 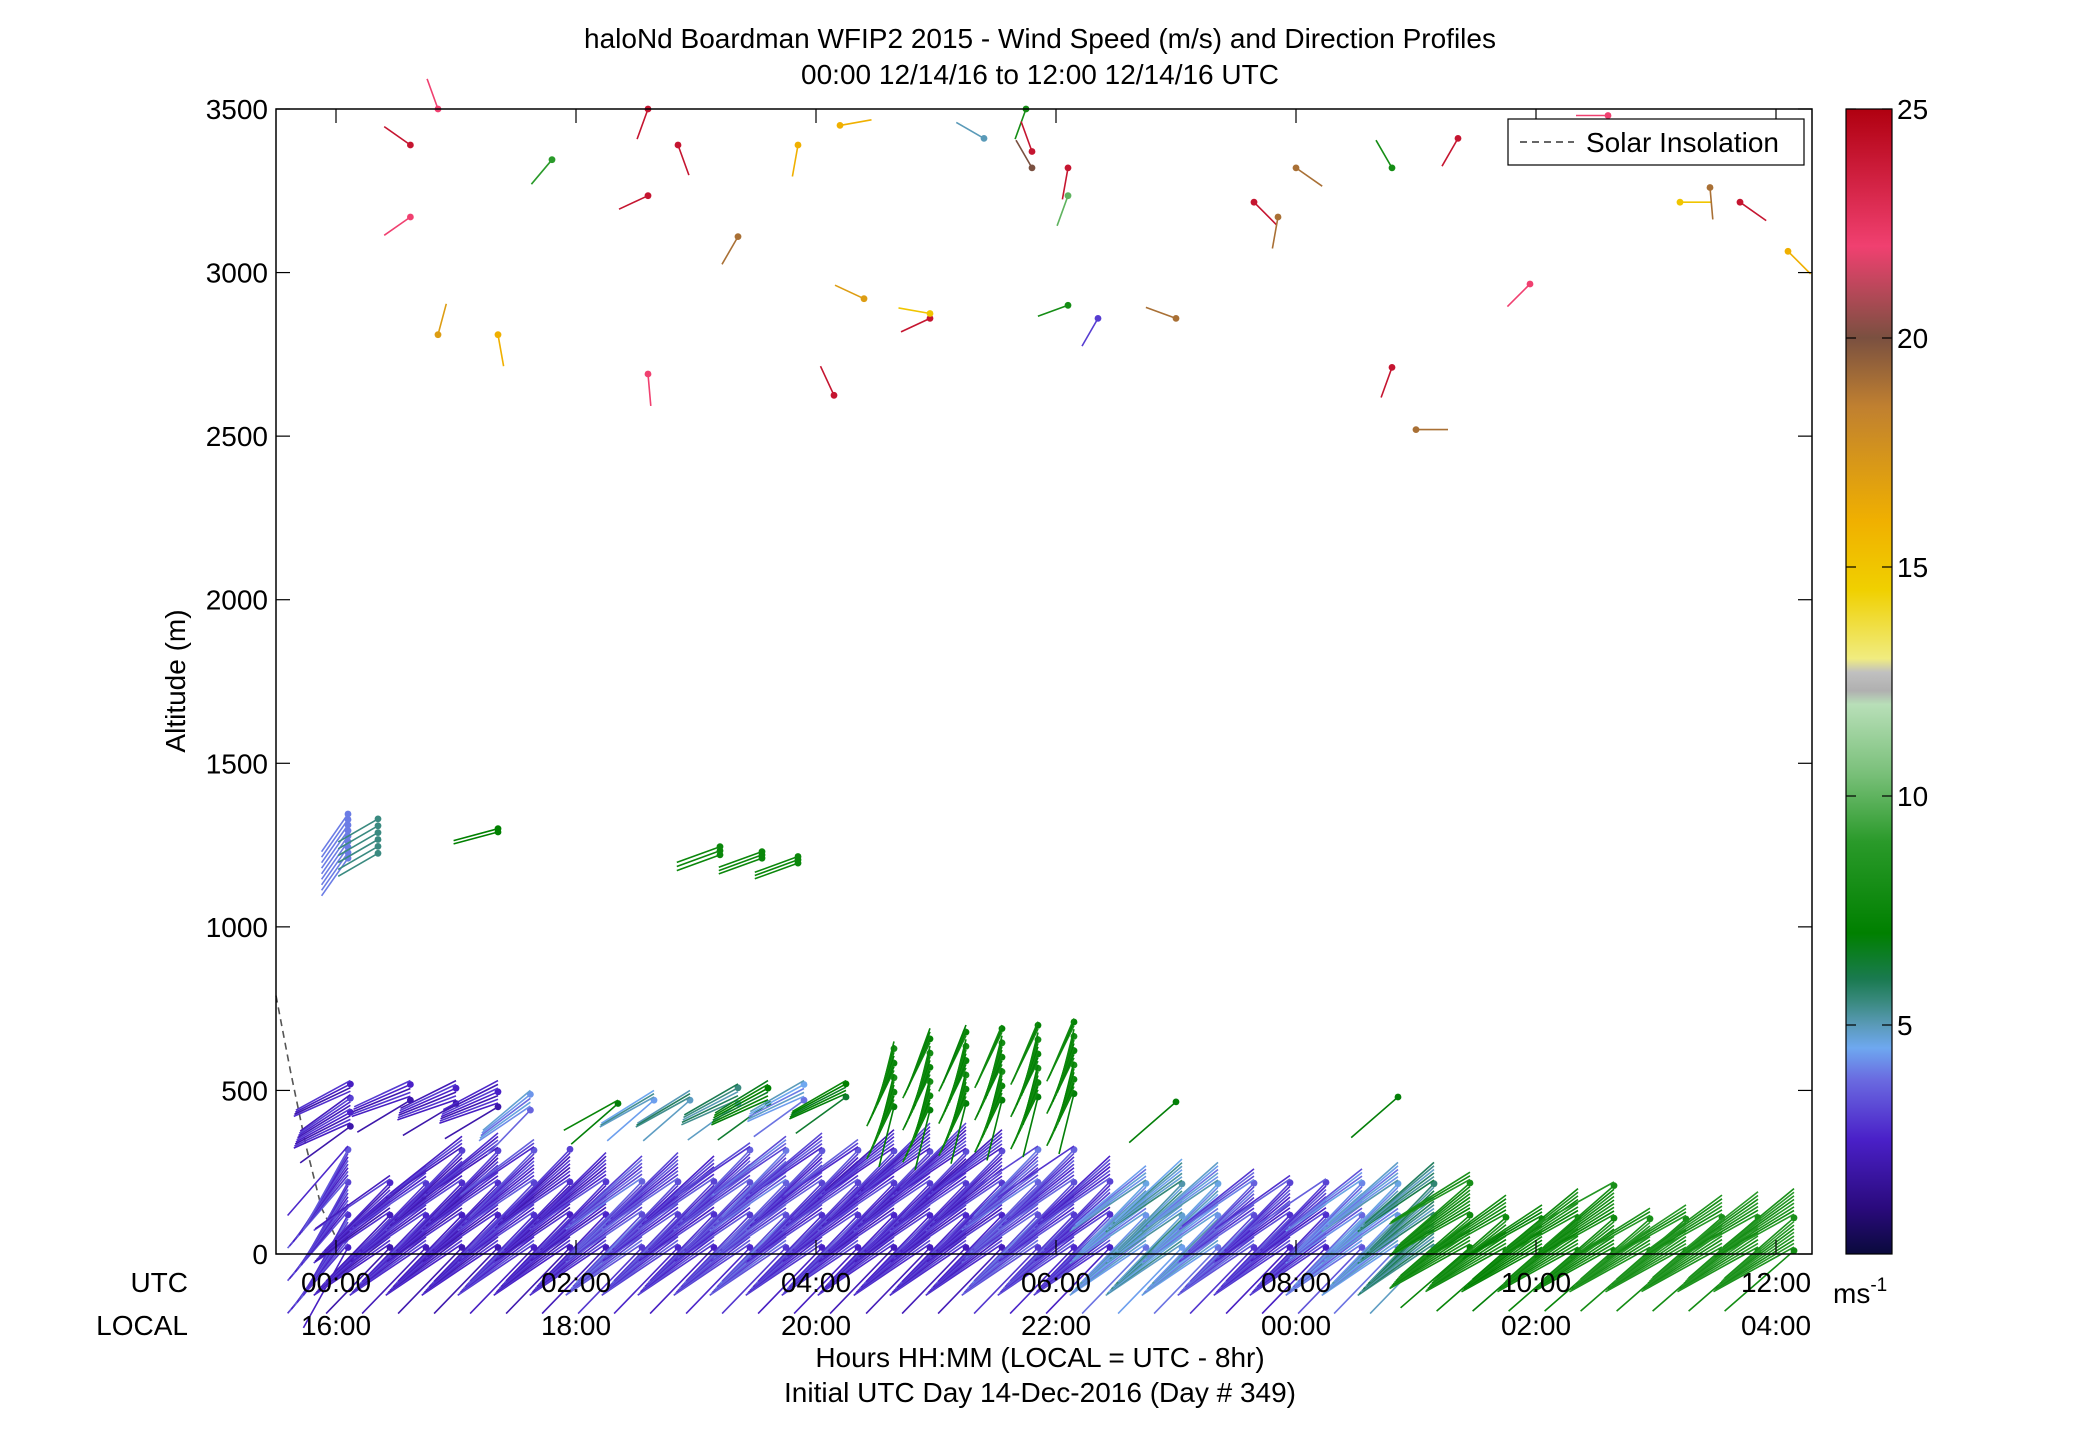 I want to click on legend-label: Solar Insolation, so click(x=1682, y=142).